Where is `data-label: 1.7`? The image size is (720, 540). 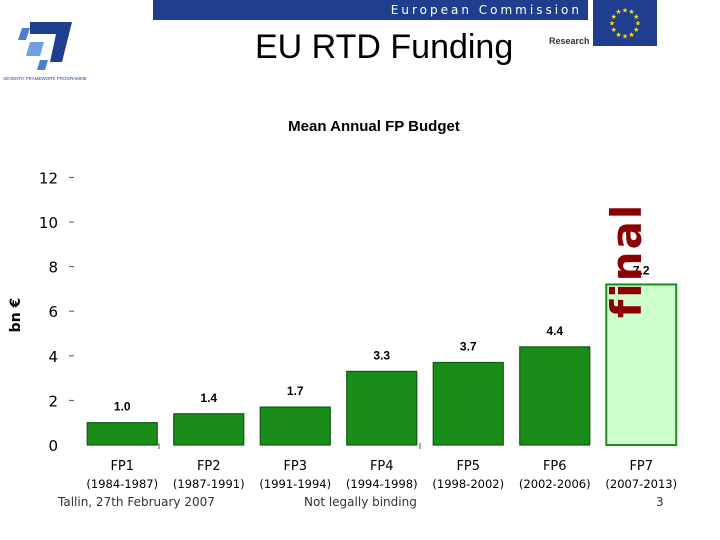
data-label: 1.7 is located at coordinates (295, 391).